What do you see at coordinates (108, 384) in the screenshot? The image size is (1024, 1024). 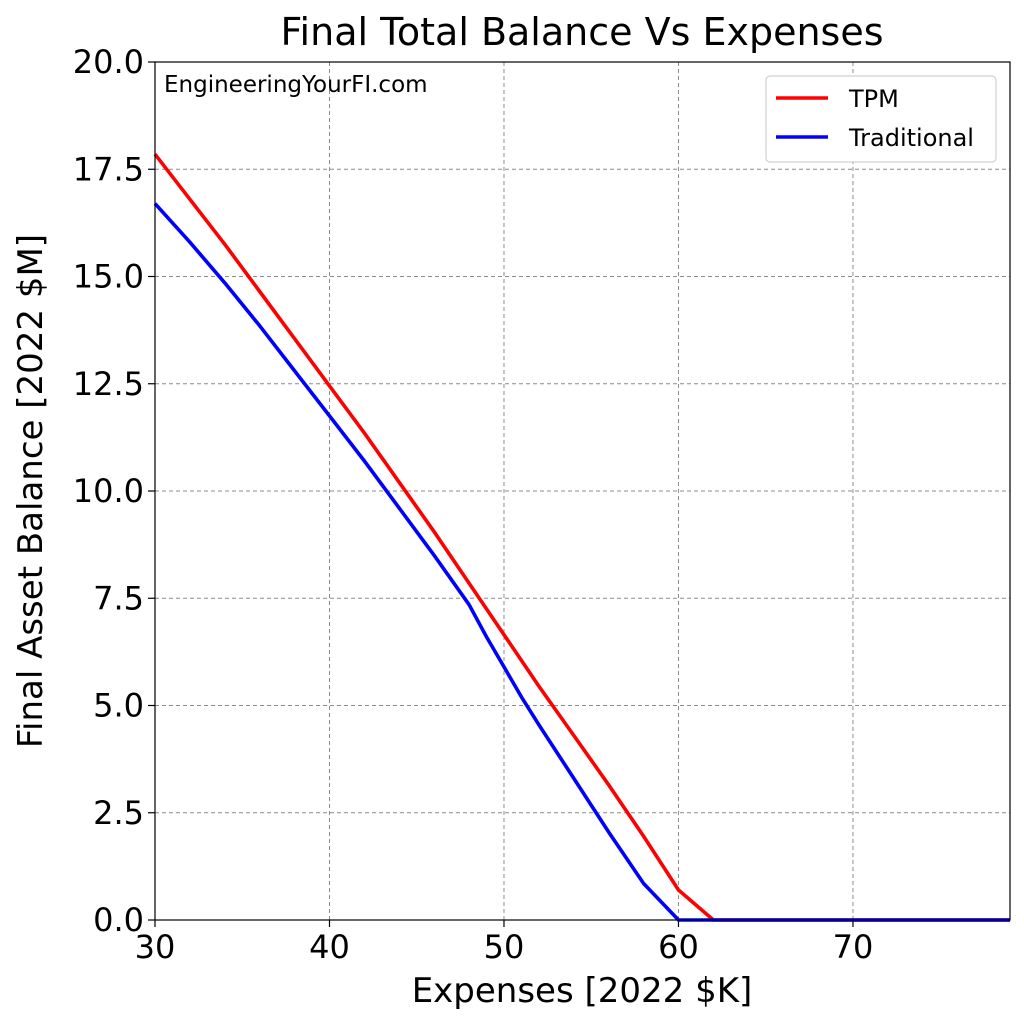 I see `y-tick-label: 12.5` at bounding box center [108, 384].